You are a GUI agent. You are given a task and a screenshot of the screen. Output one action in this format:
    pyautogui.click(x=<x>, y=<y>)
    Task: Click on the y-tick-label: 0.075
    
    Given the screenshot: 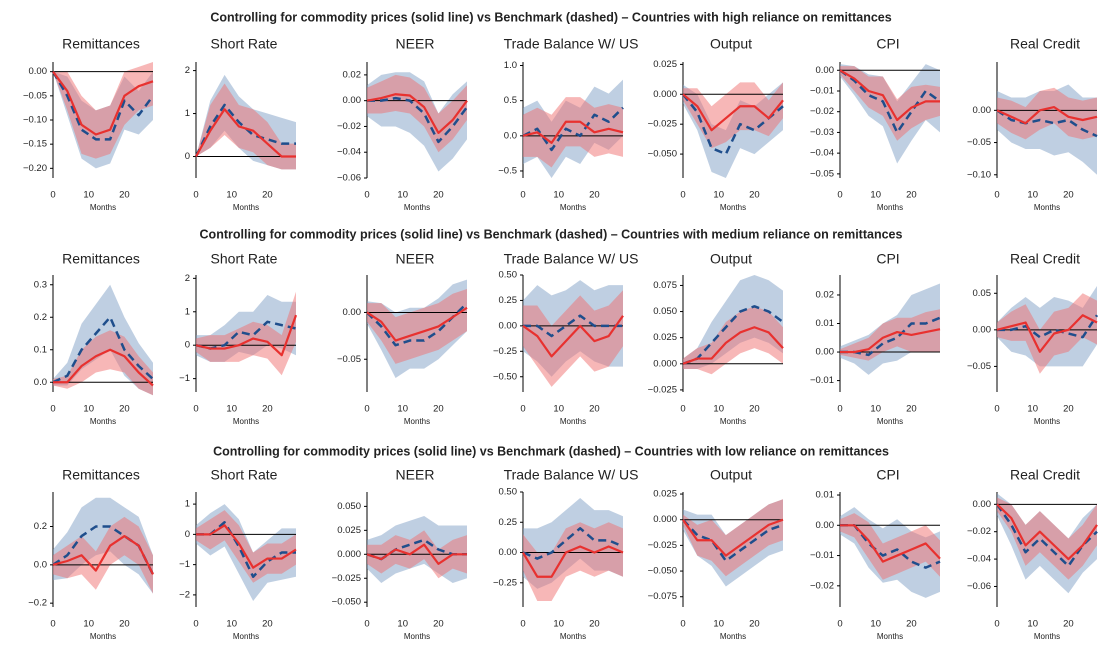 What is the action you would take?
    pyautogui.click(x=665, y=285)
    